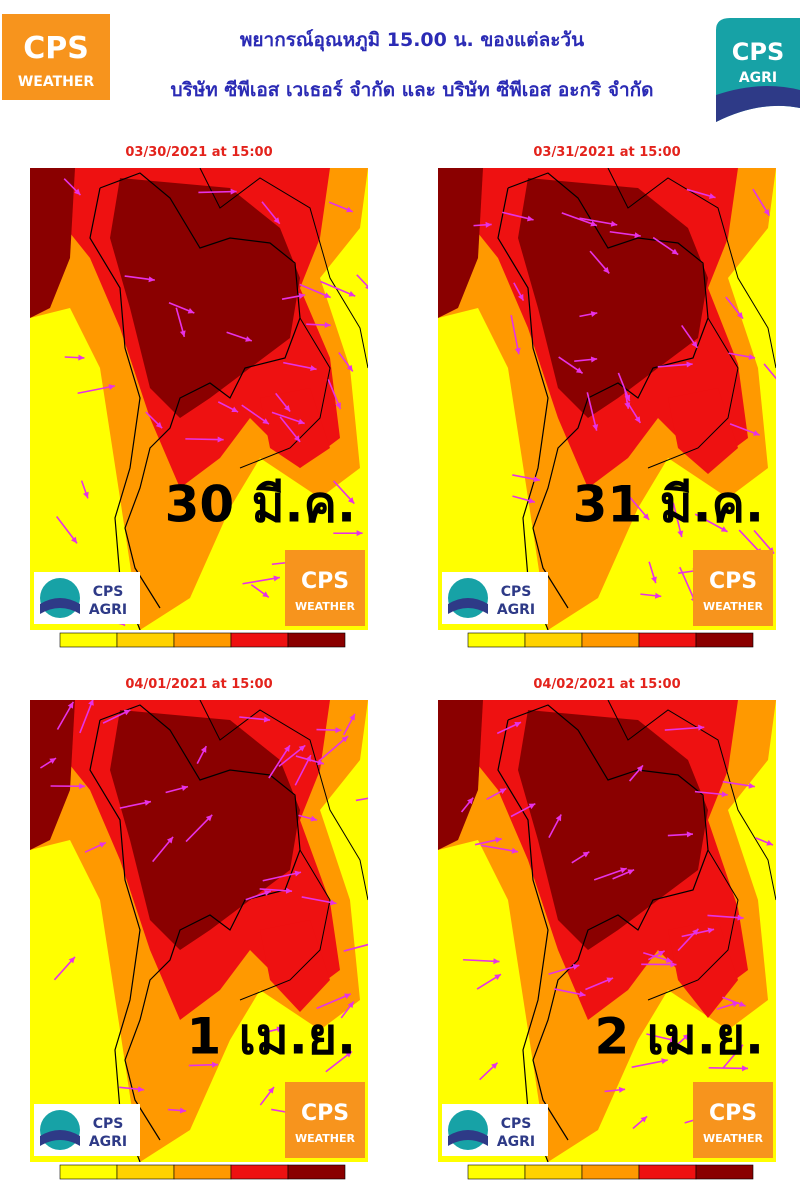 Image resolution: width=808 pixels, height=1200 pixels. I want to click on panel-date: 04/01/2021 at 15:00, so click(198, 684).